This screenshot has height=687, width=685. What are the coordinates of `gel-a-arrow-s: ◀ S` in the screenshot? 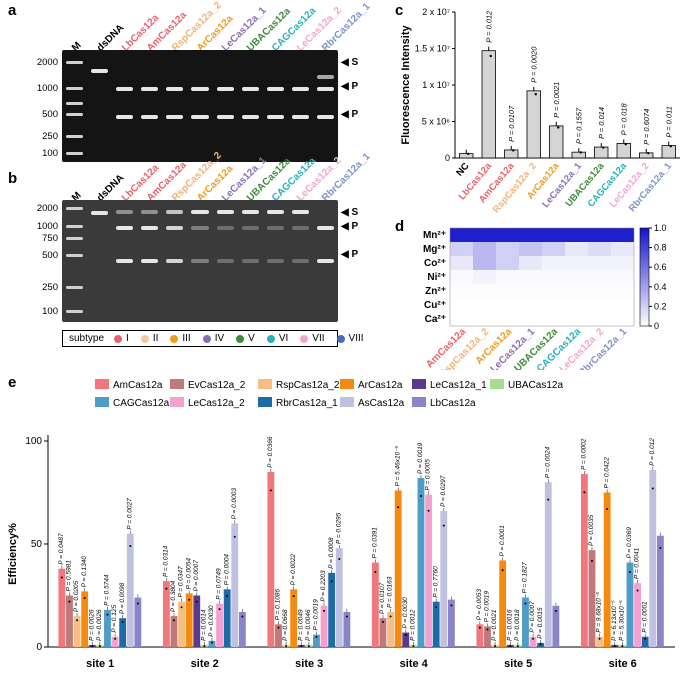 It's located at (350, 62).